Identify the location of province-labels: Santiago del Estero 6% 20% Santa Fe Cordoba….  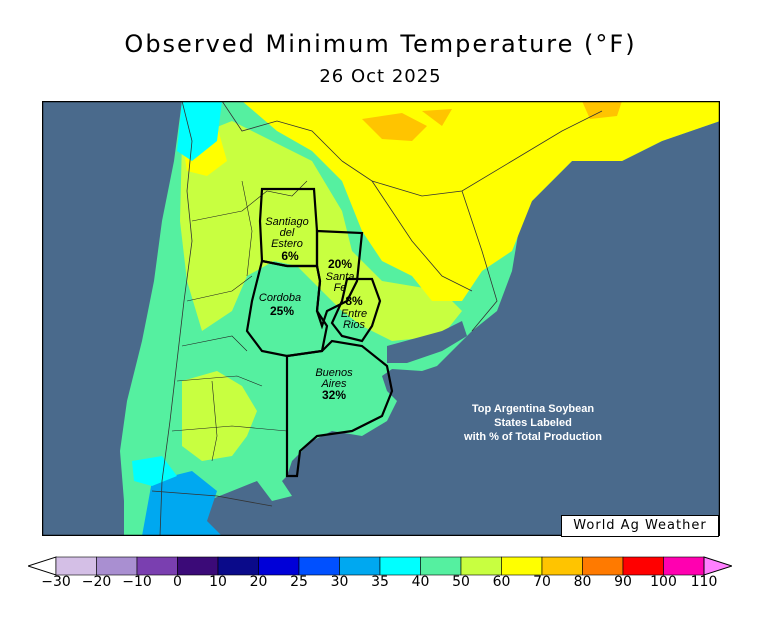
(313, 309).